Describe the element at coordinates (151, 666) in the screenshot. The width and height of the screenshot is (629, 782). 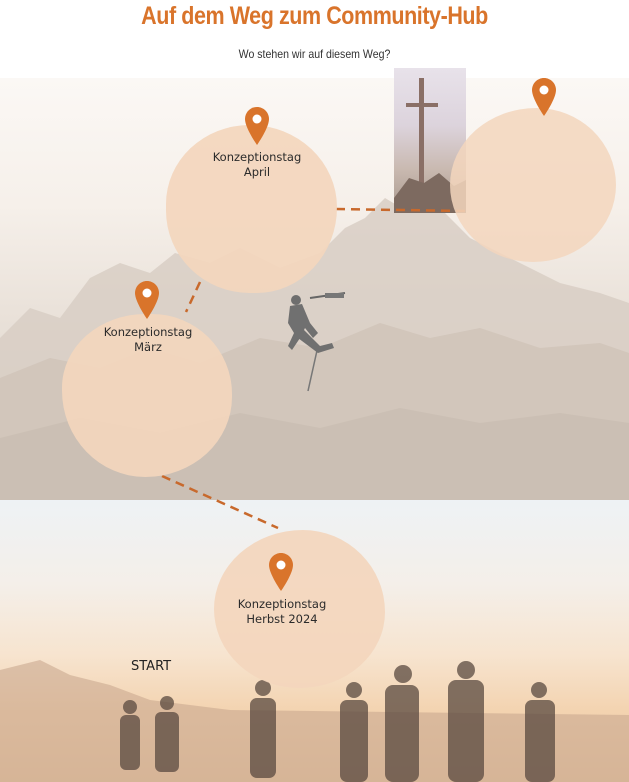
I see `start-label: START` at that location.